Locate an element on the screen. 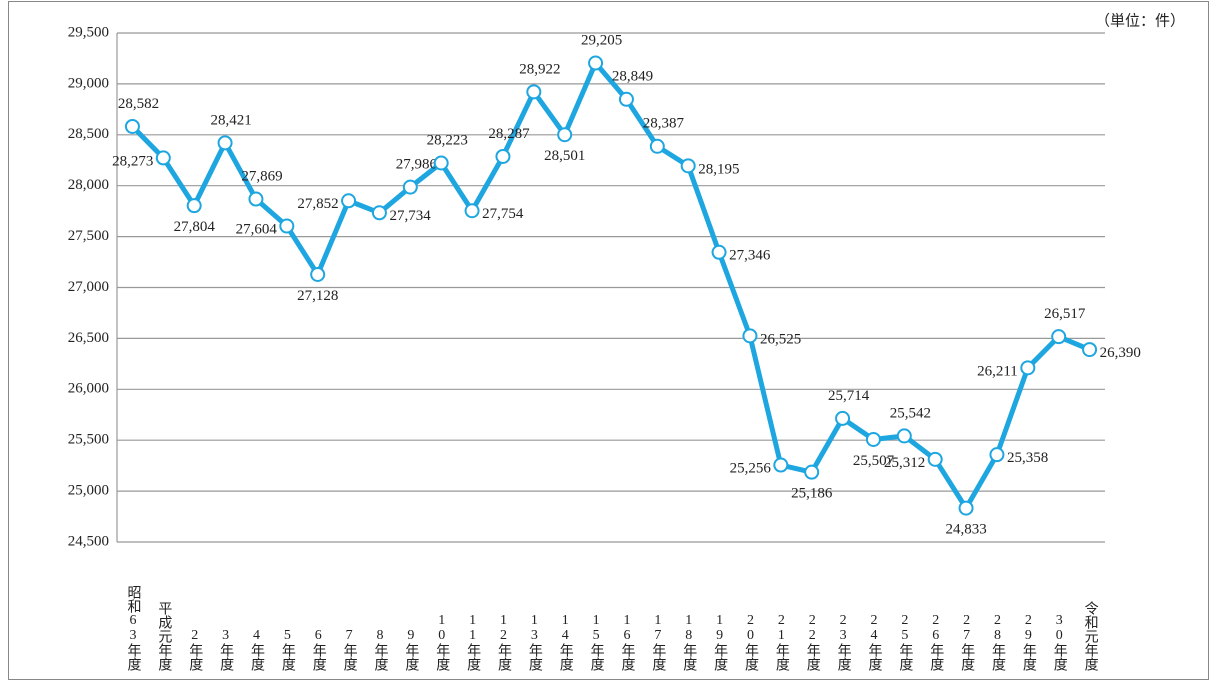  data-label: 24,833 is located at coordinates (965, 530).